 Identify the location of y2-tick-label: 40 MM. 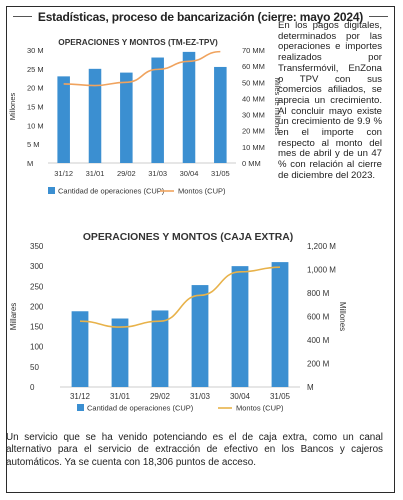
(253, 98).